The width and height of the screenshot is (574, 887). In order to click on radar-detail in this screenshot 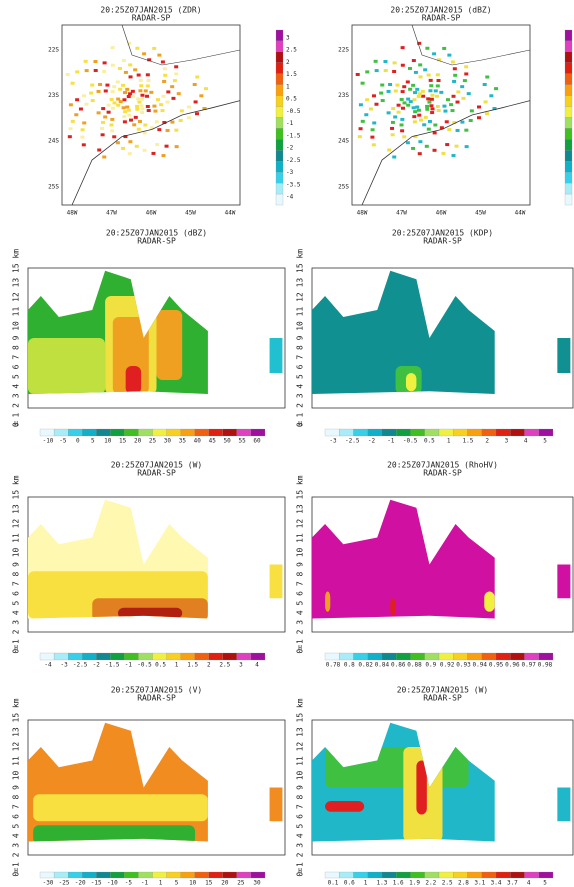, I will do `click(410, 603)`.